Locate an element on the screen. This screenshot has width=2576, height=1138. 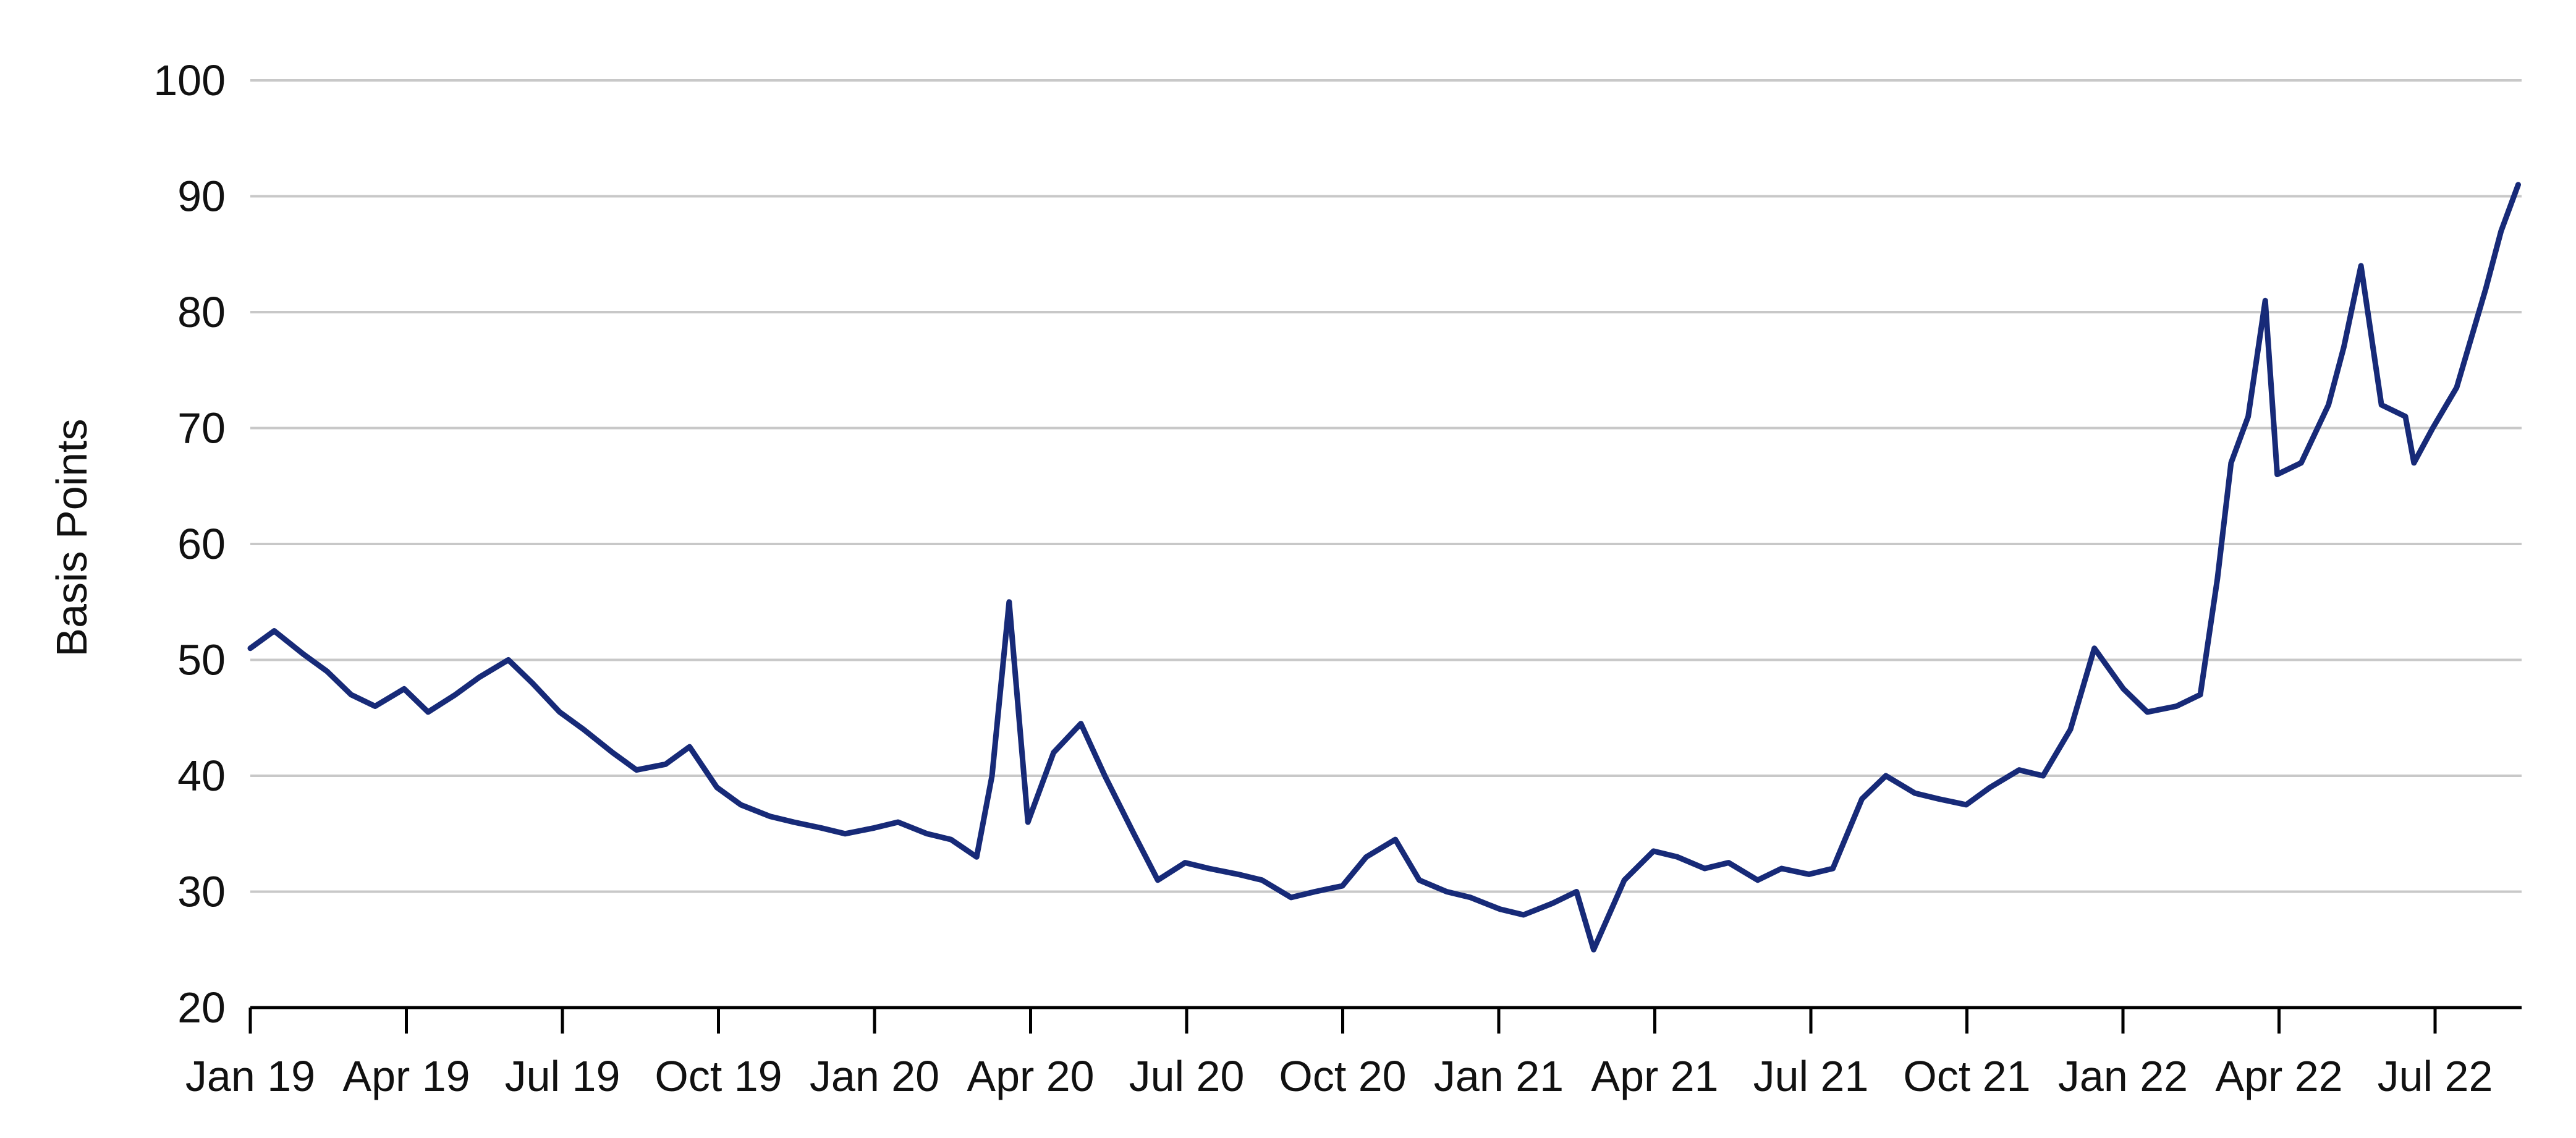
y-axis-title: Basis Points is located at coordinates (72, 537).